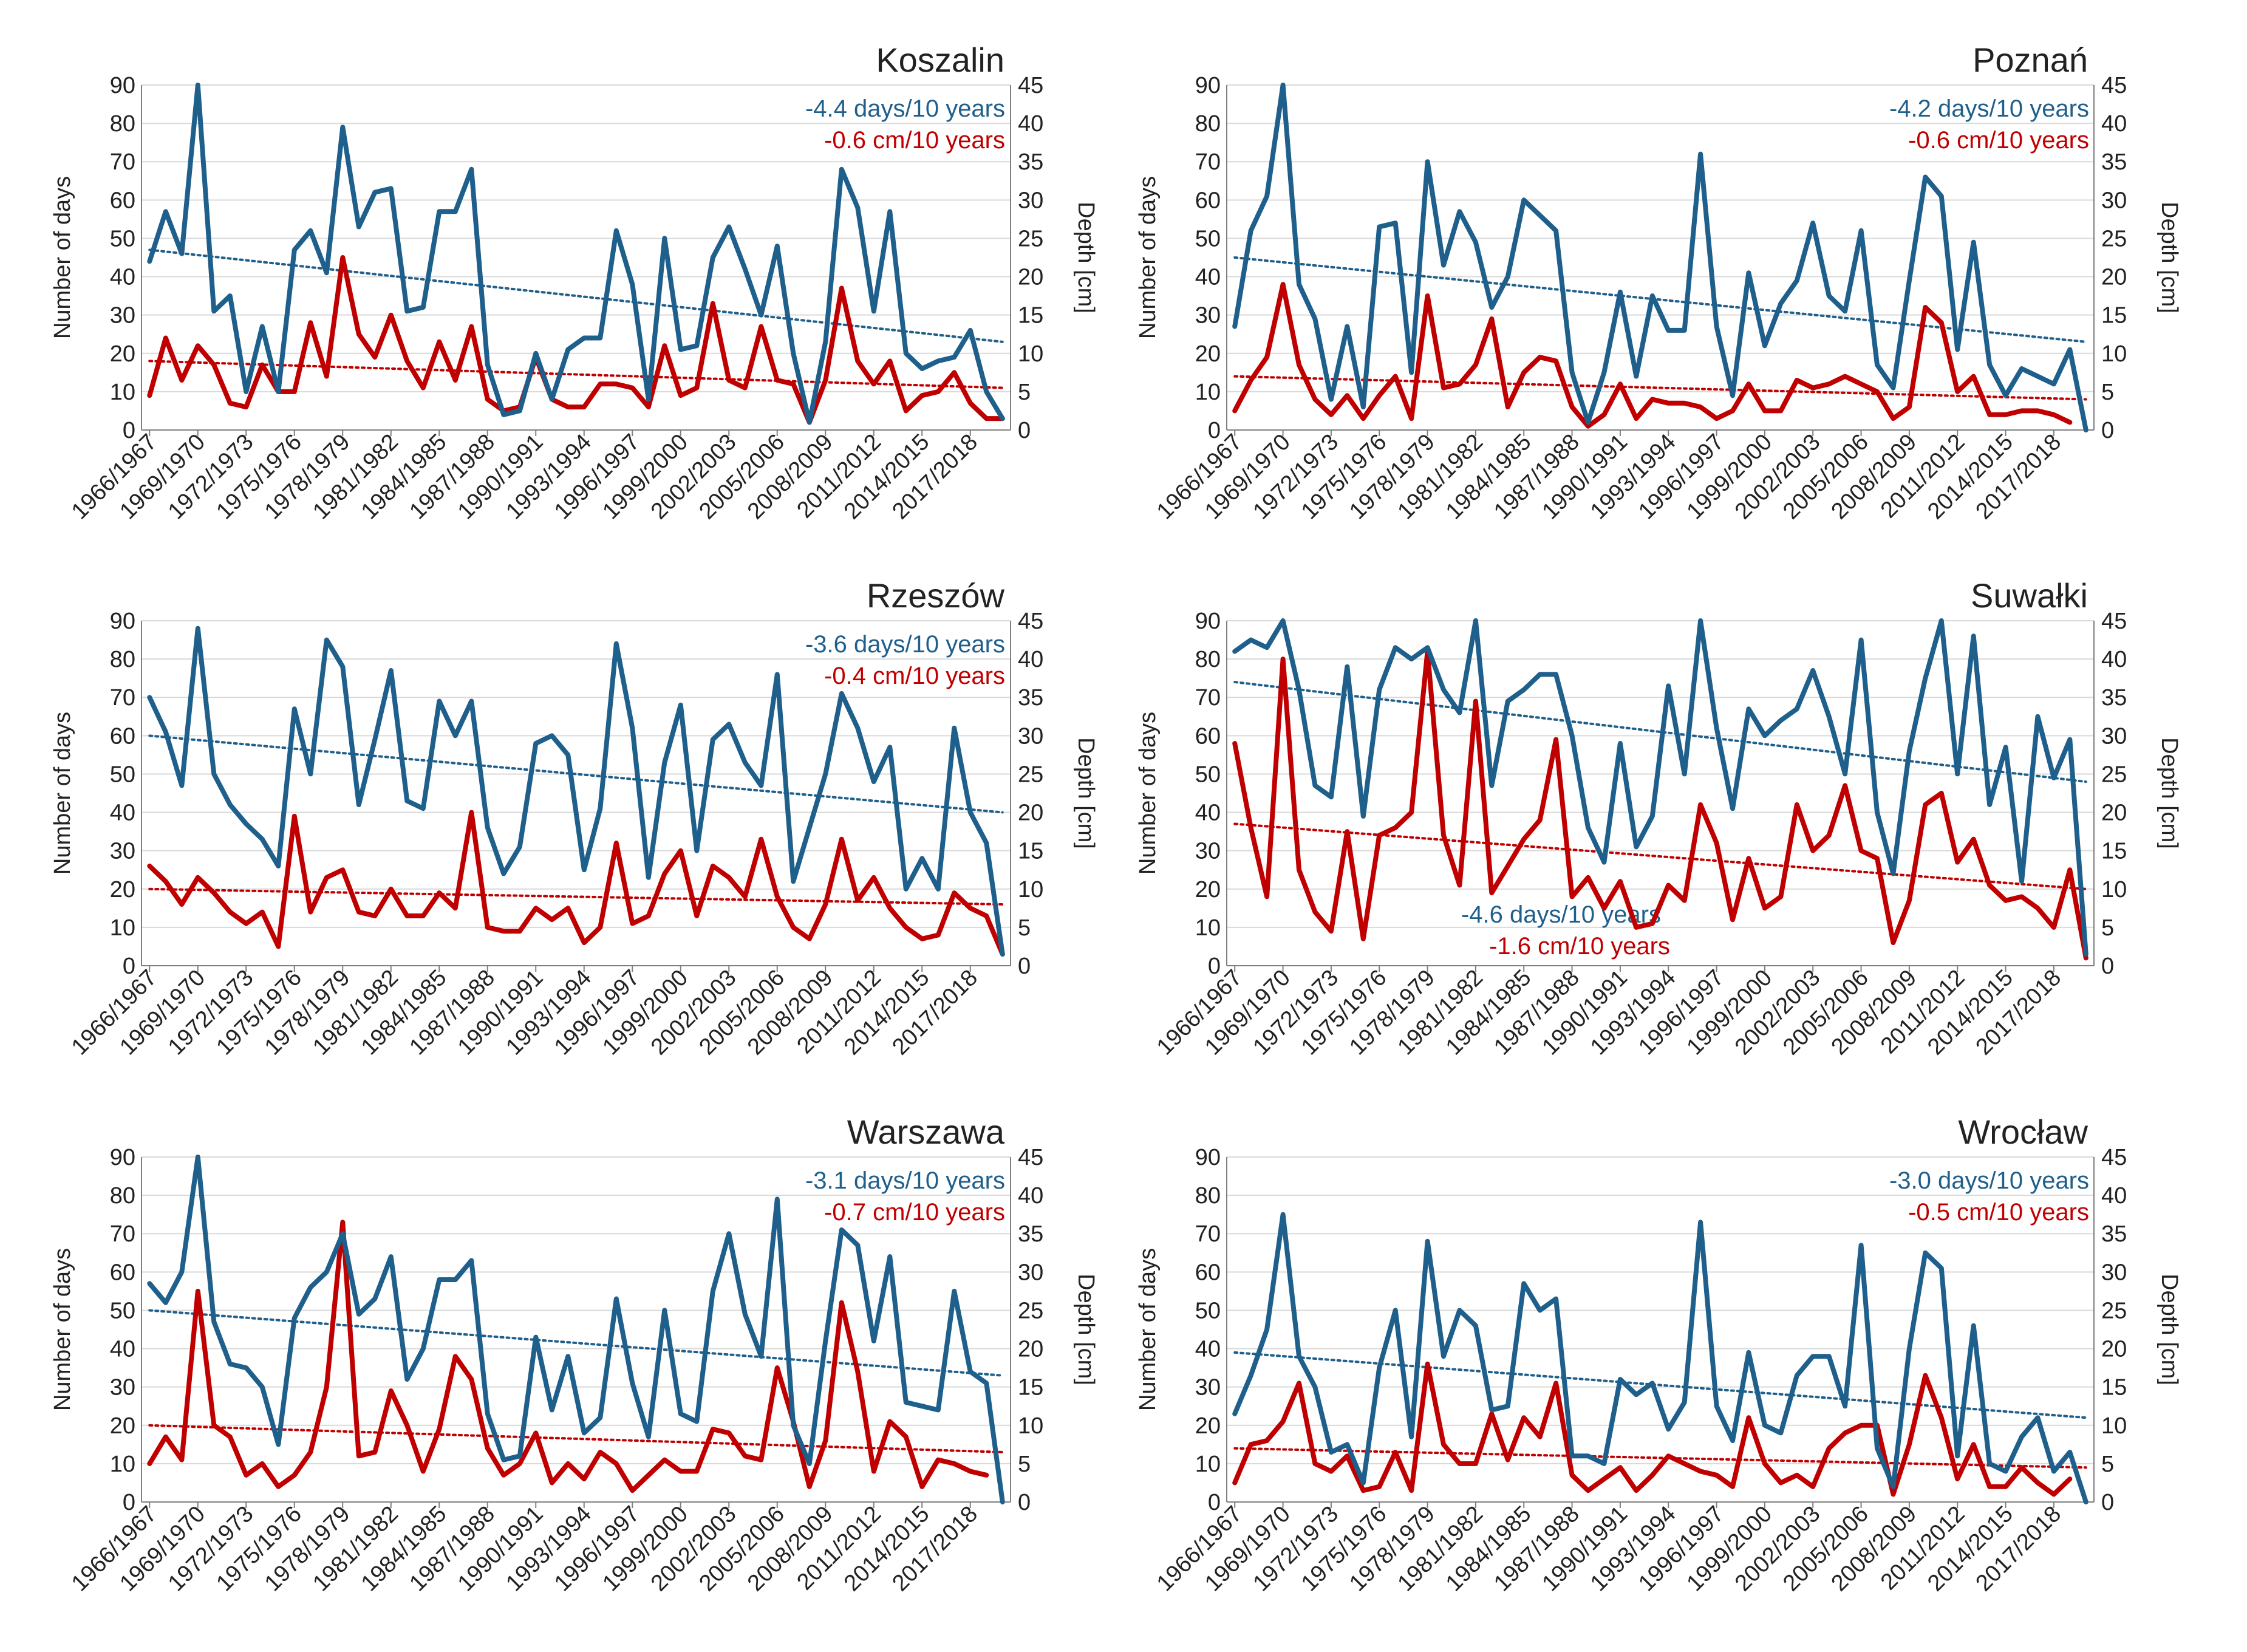  I want to click on y-right-tick-label: 0, so click(1024, 430).